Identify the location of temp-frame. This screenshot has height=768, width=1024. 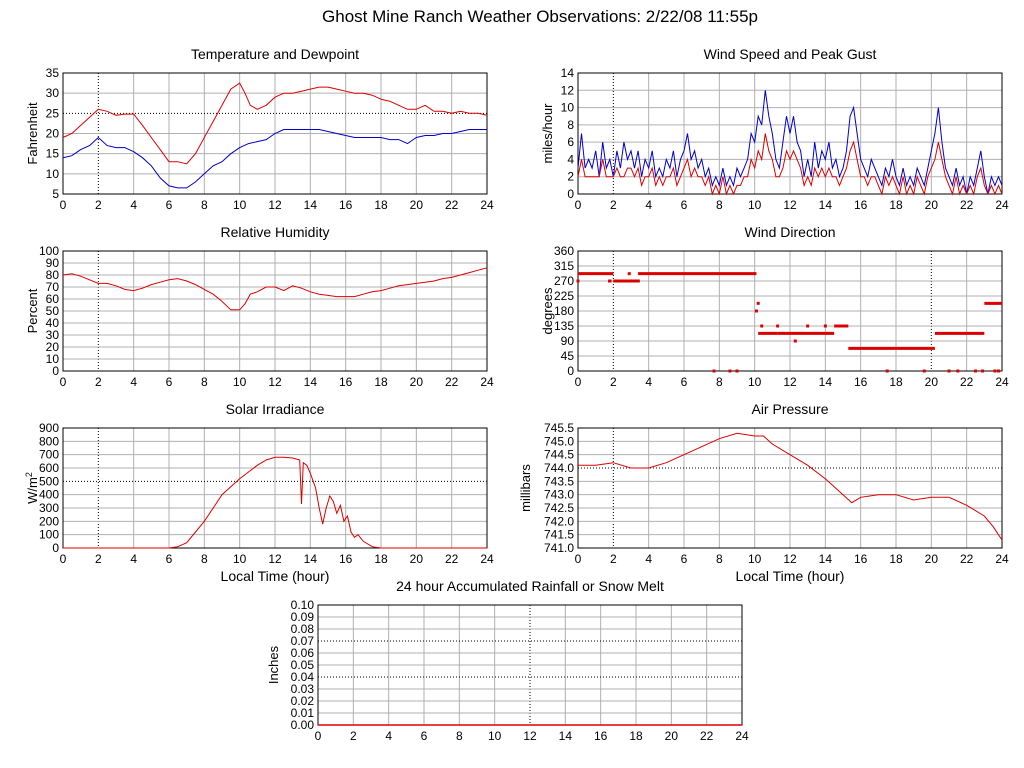
(275, 133).